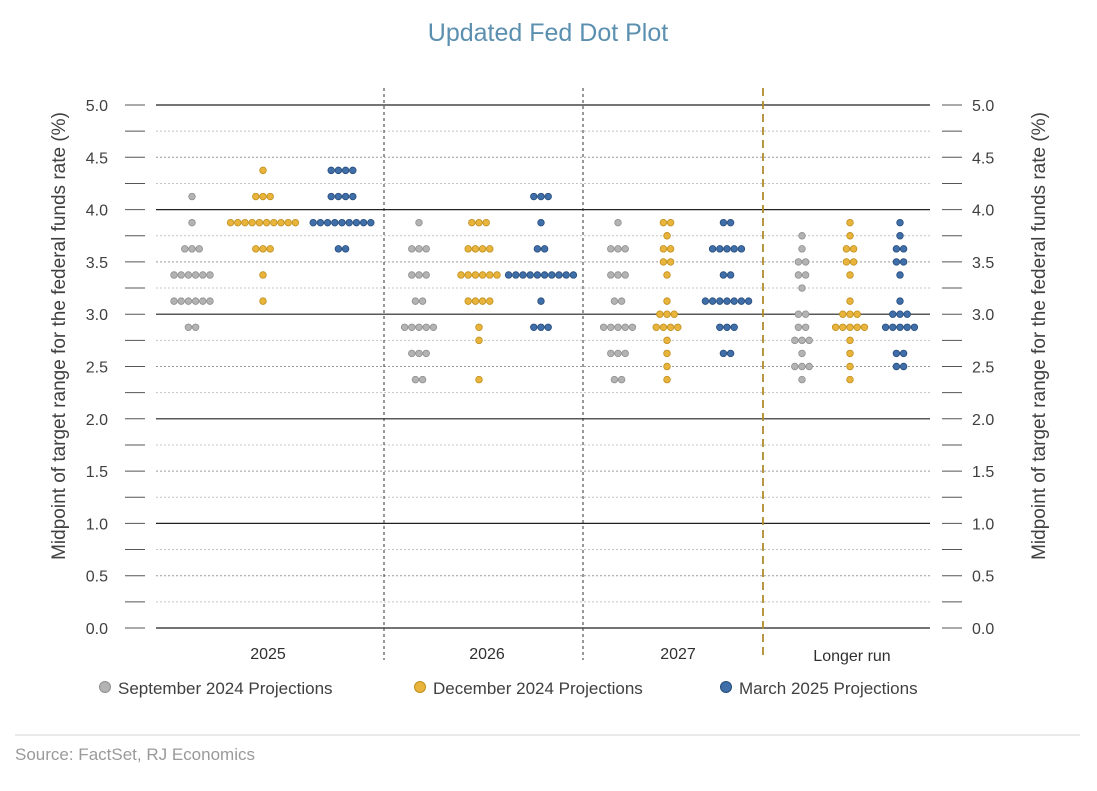 This screenshot has height=791, width=1097. I want to click on right-tick-label: 3.0, so click(983, 315).